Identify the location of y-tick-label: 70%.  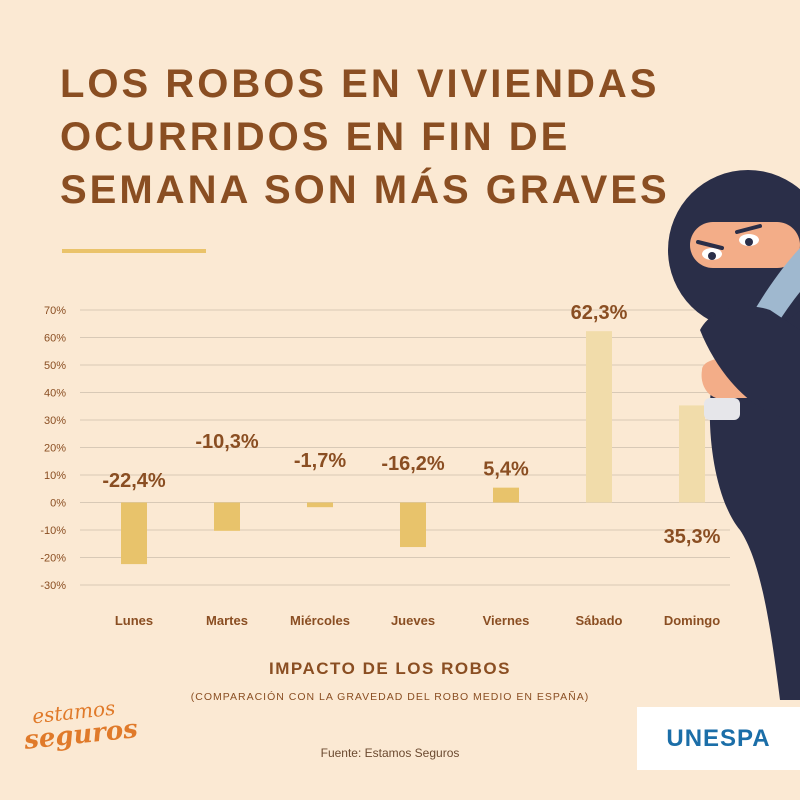
(55, 311).